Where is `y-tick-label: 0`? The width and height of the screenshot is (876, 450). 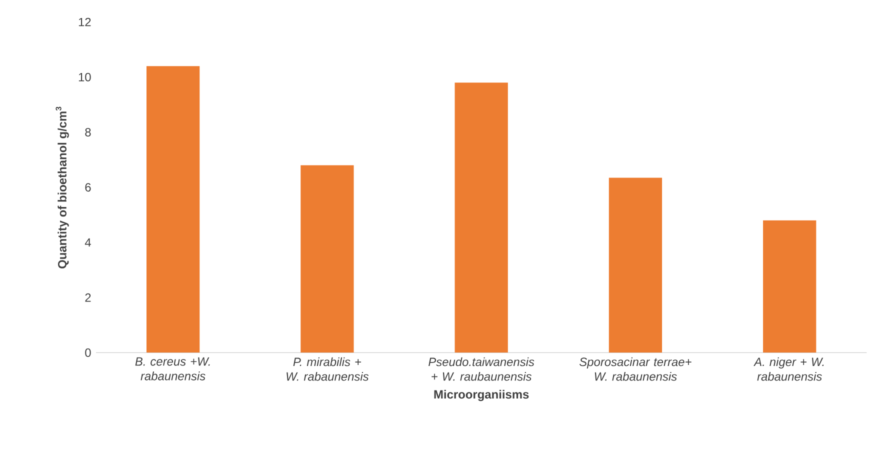
y-tick-label: 0 is located at coordinates (88, 352).